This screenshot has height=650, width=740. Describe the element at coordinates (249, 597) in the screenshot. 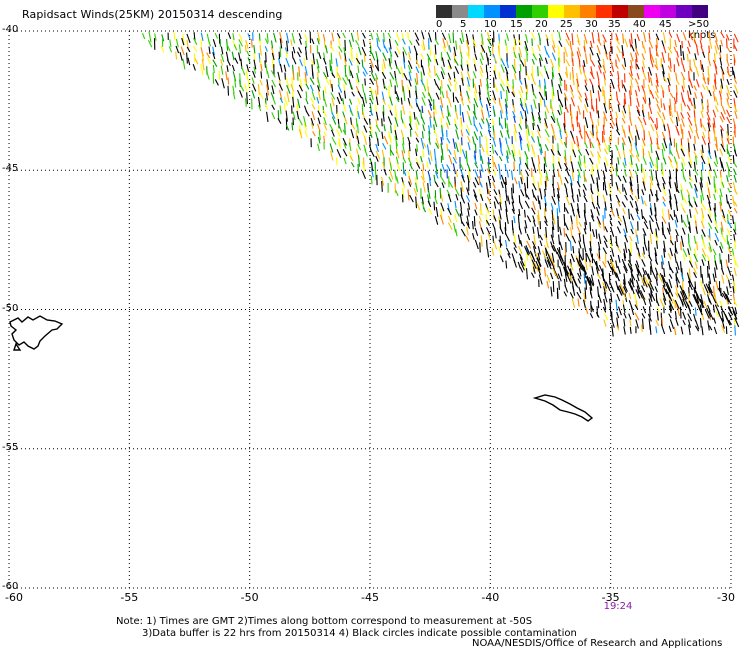

I see `longitude-label: -50` at that location.